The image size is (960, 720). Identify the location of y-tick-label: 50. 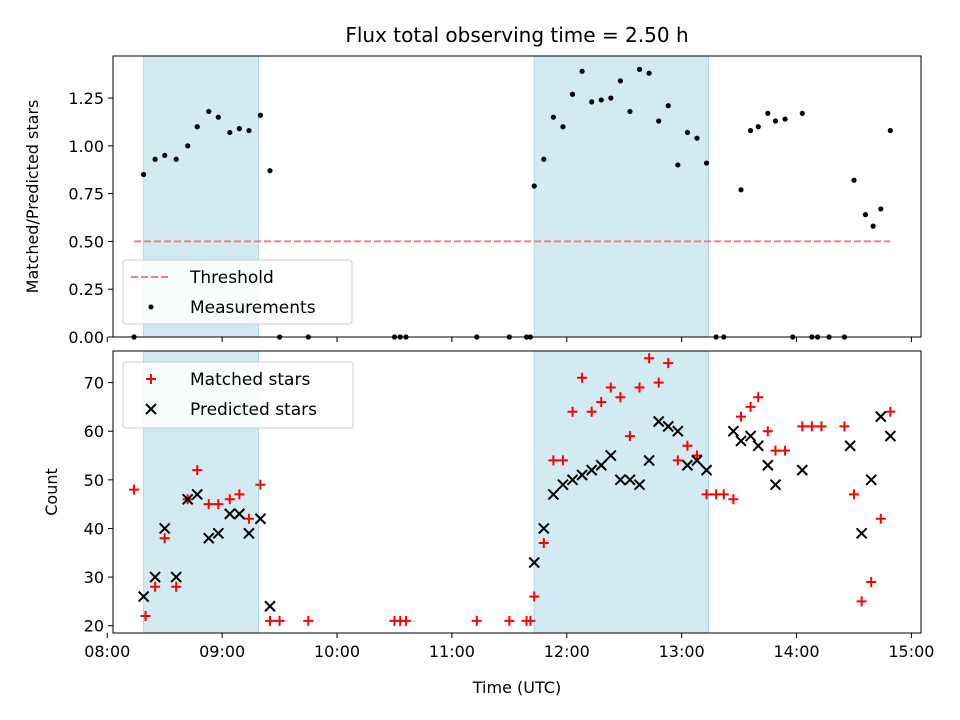
(94, 480).